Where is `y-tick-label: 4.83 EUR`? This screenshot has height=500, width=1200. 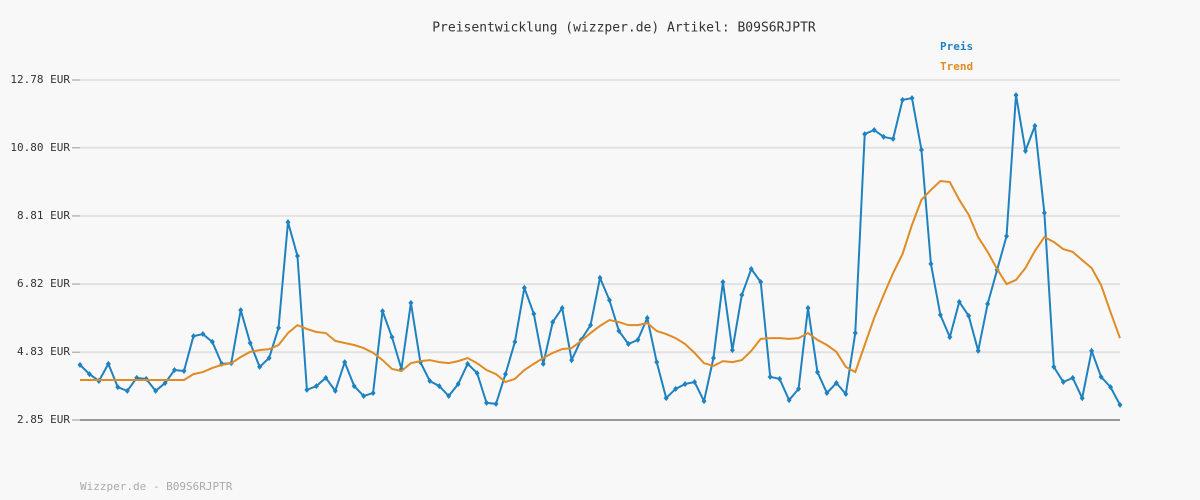
y-tick-label: 4.83 EUR is located at coordinates (43, 351).